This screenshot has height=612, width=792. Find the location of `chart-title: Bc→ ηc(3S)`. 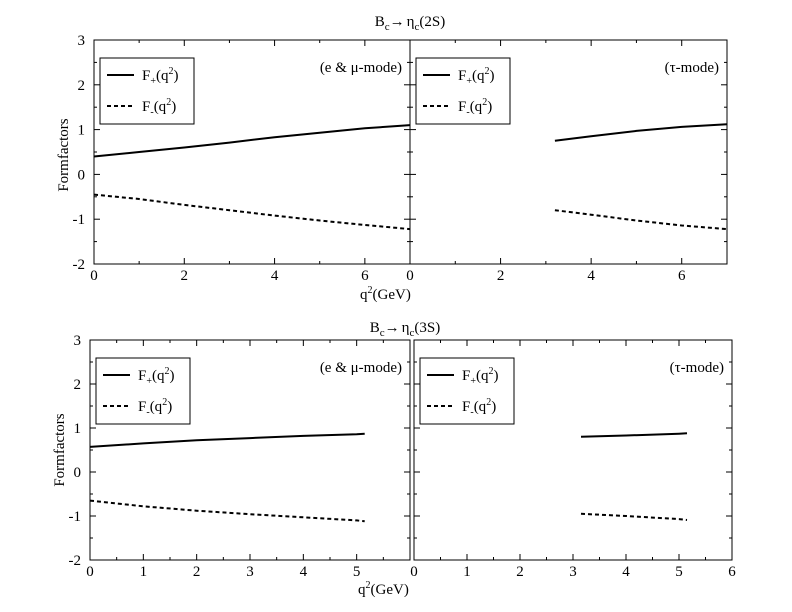

chart-title: Bc→ ηc(3S) is located at coordinates (405, 329).